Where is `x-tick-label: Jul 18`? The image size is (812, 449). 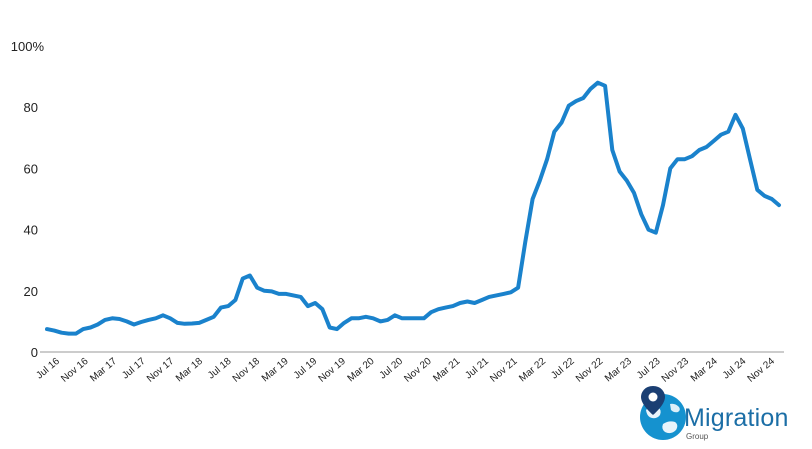
x-tick-label: Jul 18 is located at coordinates (220, 369).